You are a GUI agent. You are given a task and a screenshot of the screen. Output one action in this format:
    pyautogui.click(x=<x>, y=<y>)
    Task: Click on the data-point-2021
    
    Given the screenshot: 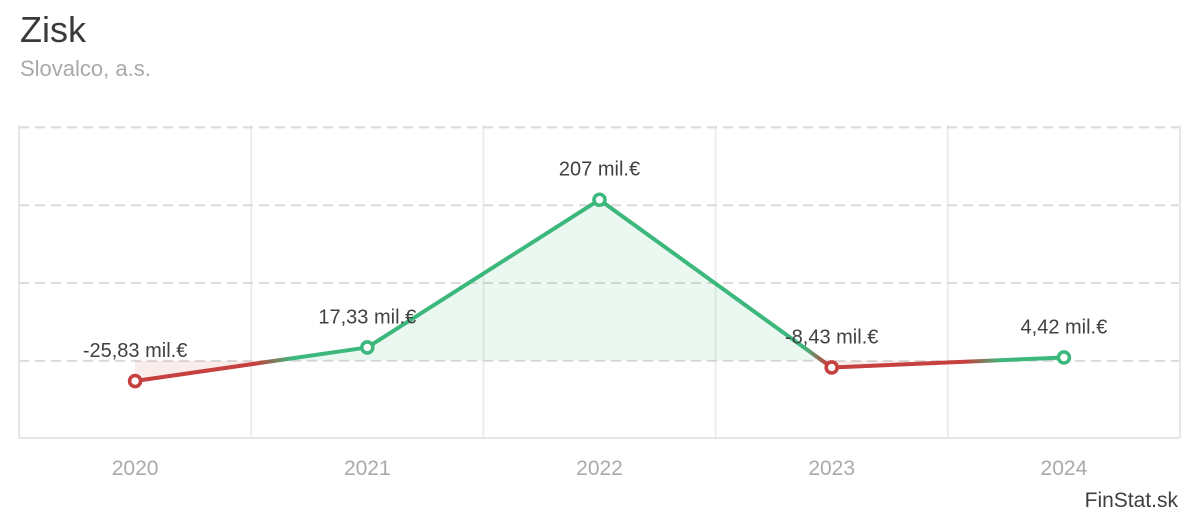 What is the action you would take?
    pyautogui.click(x=367, y=347)
    